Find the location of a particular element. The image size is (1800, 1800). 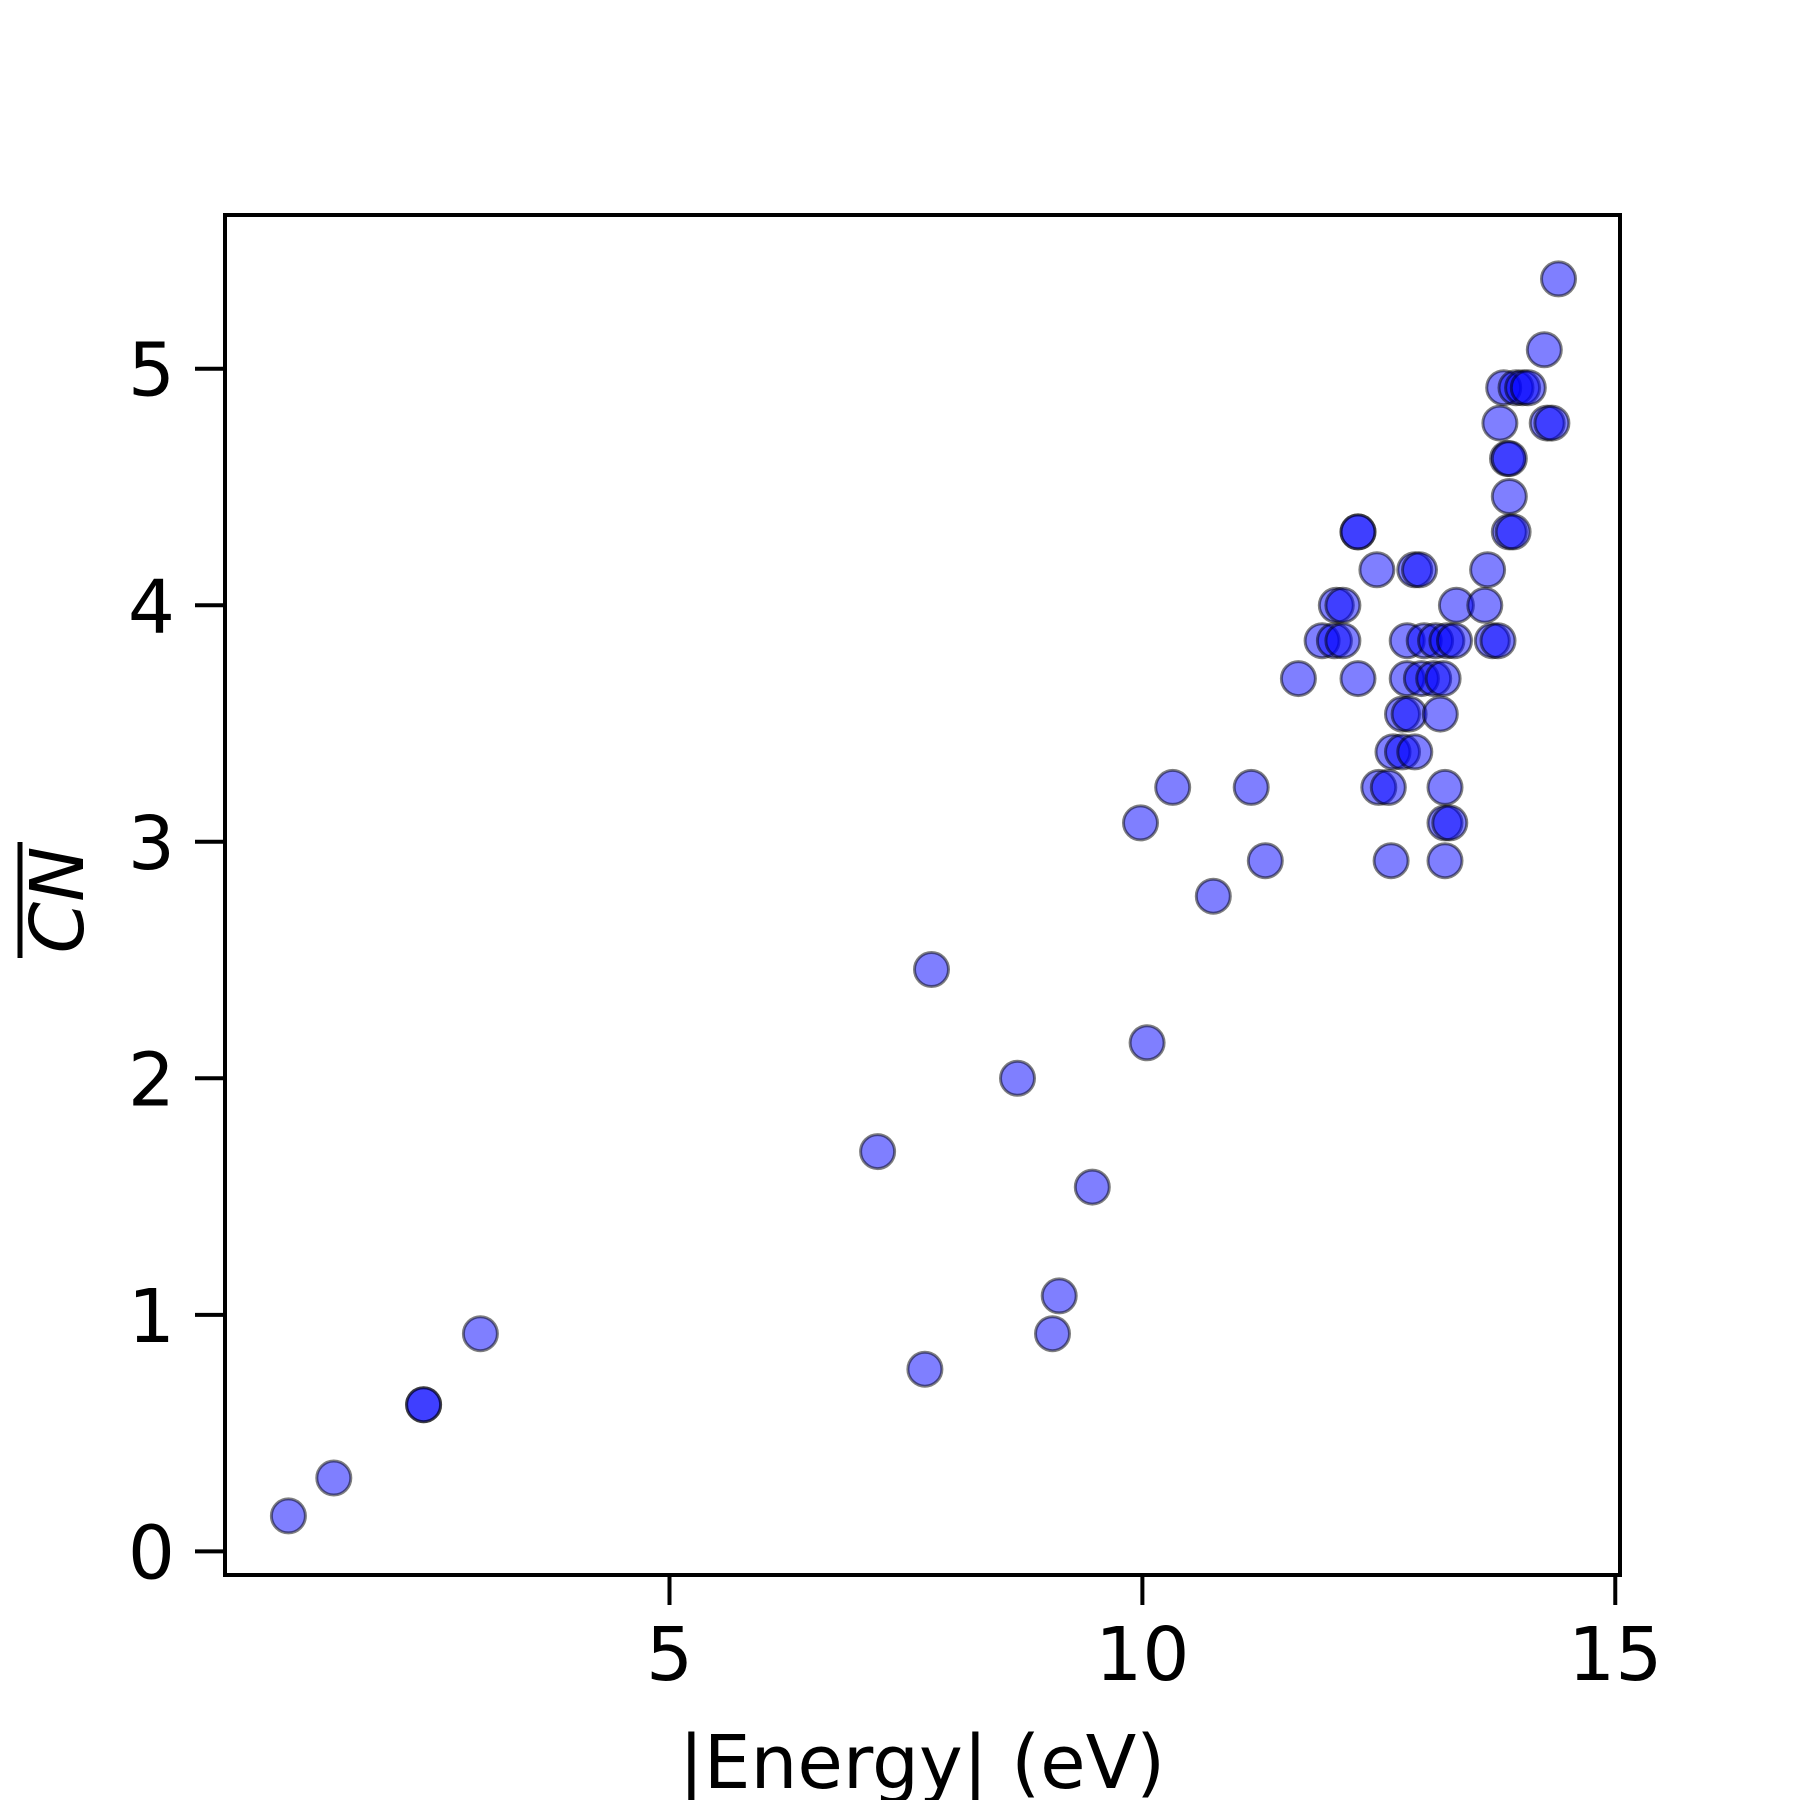

y-tick-label: 3 is located at coordinates (151, 844).